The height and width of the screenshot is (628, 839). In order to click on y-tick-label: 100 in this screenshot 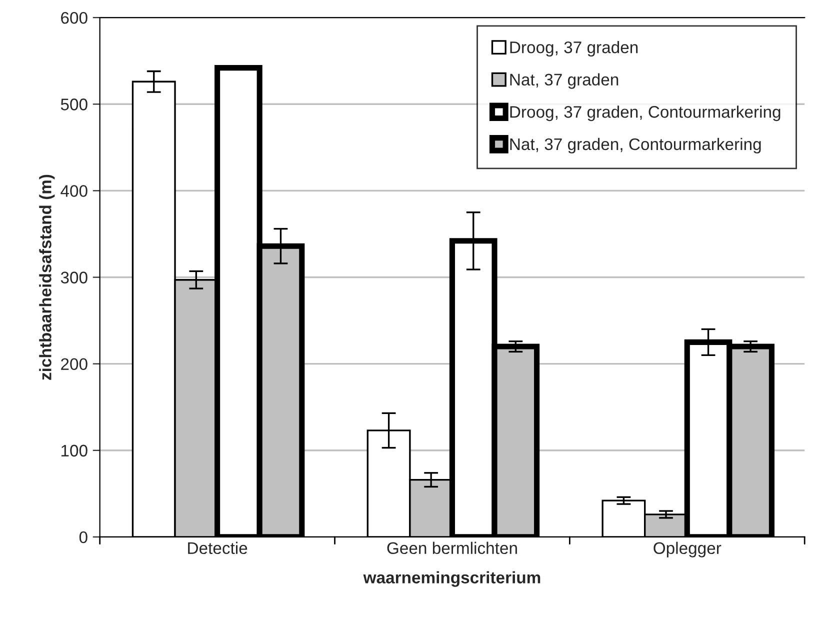, I will do `click(75, 450)`.